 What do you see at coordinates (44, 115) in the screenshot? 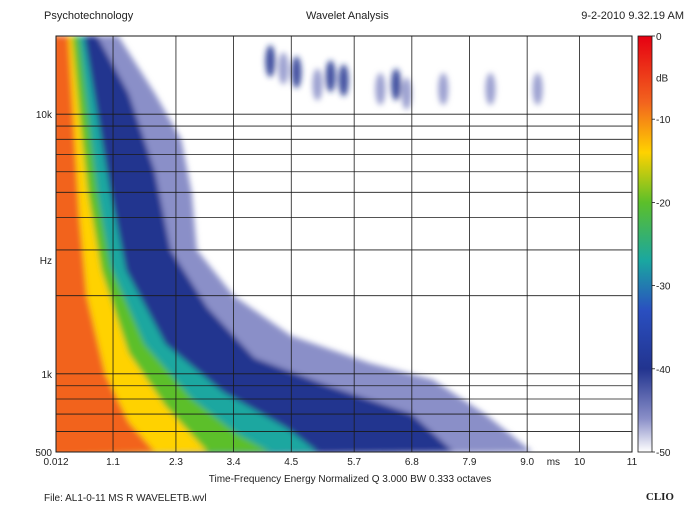
I see `y-tick-label-2: 10k` at bounding box center [44, 115].